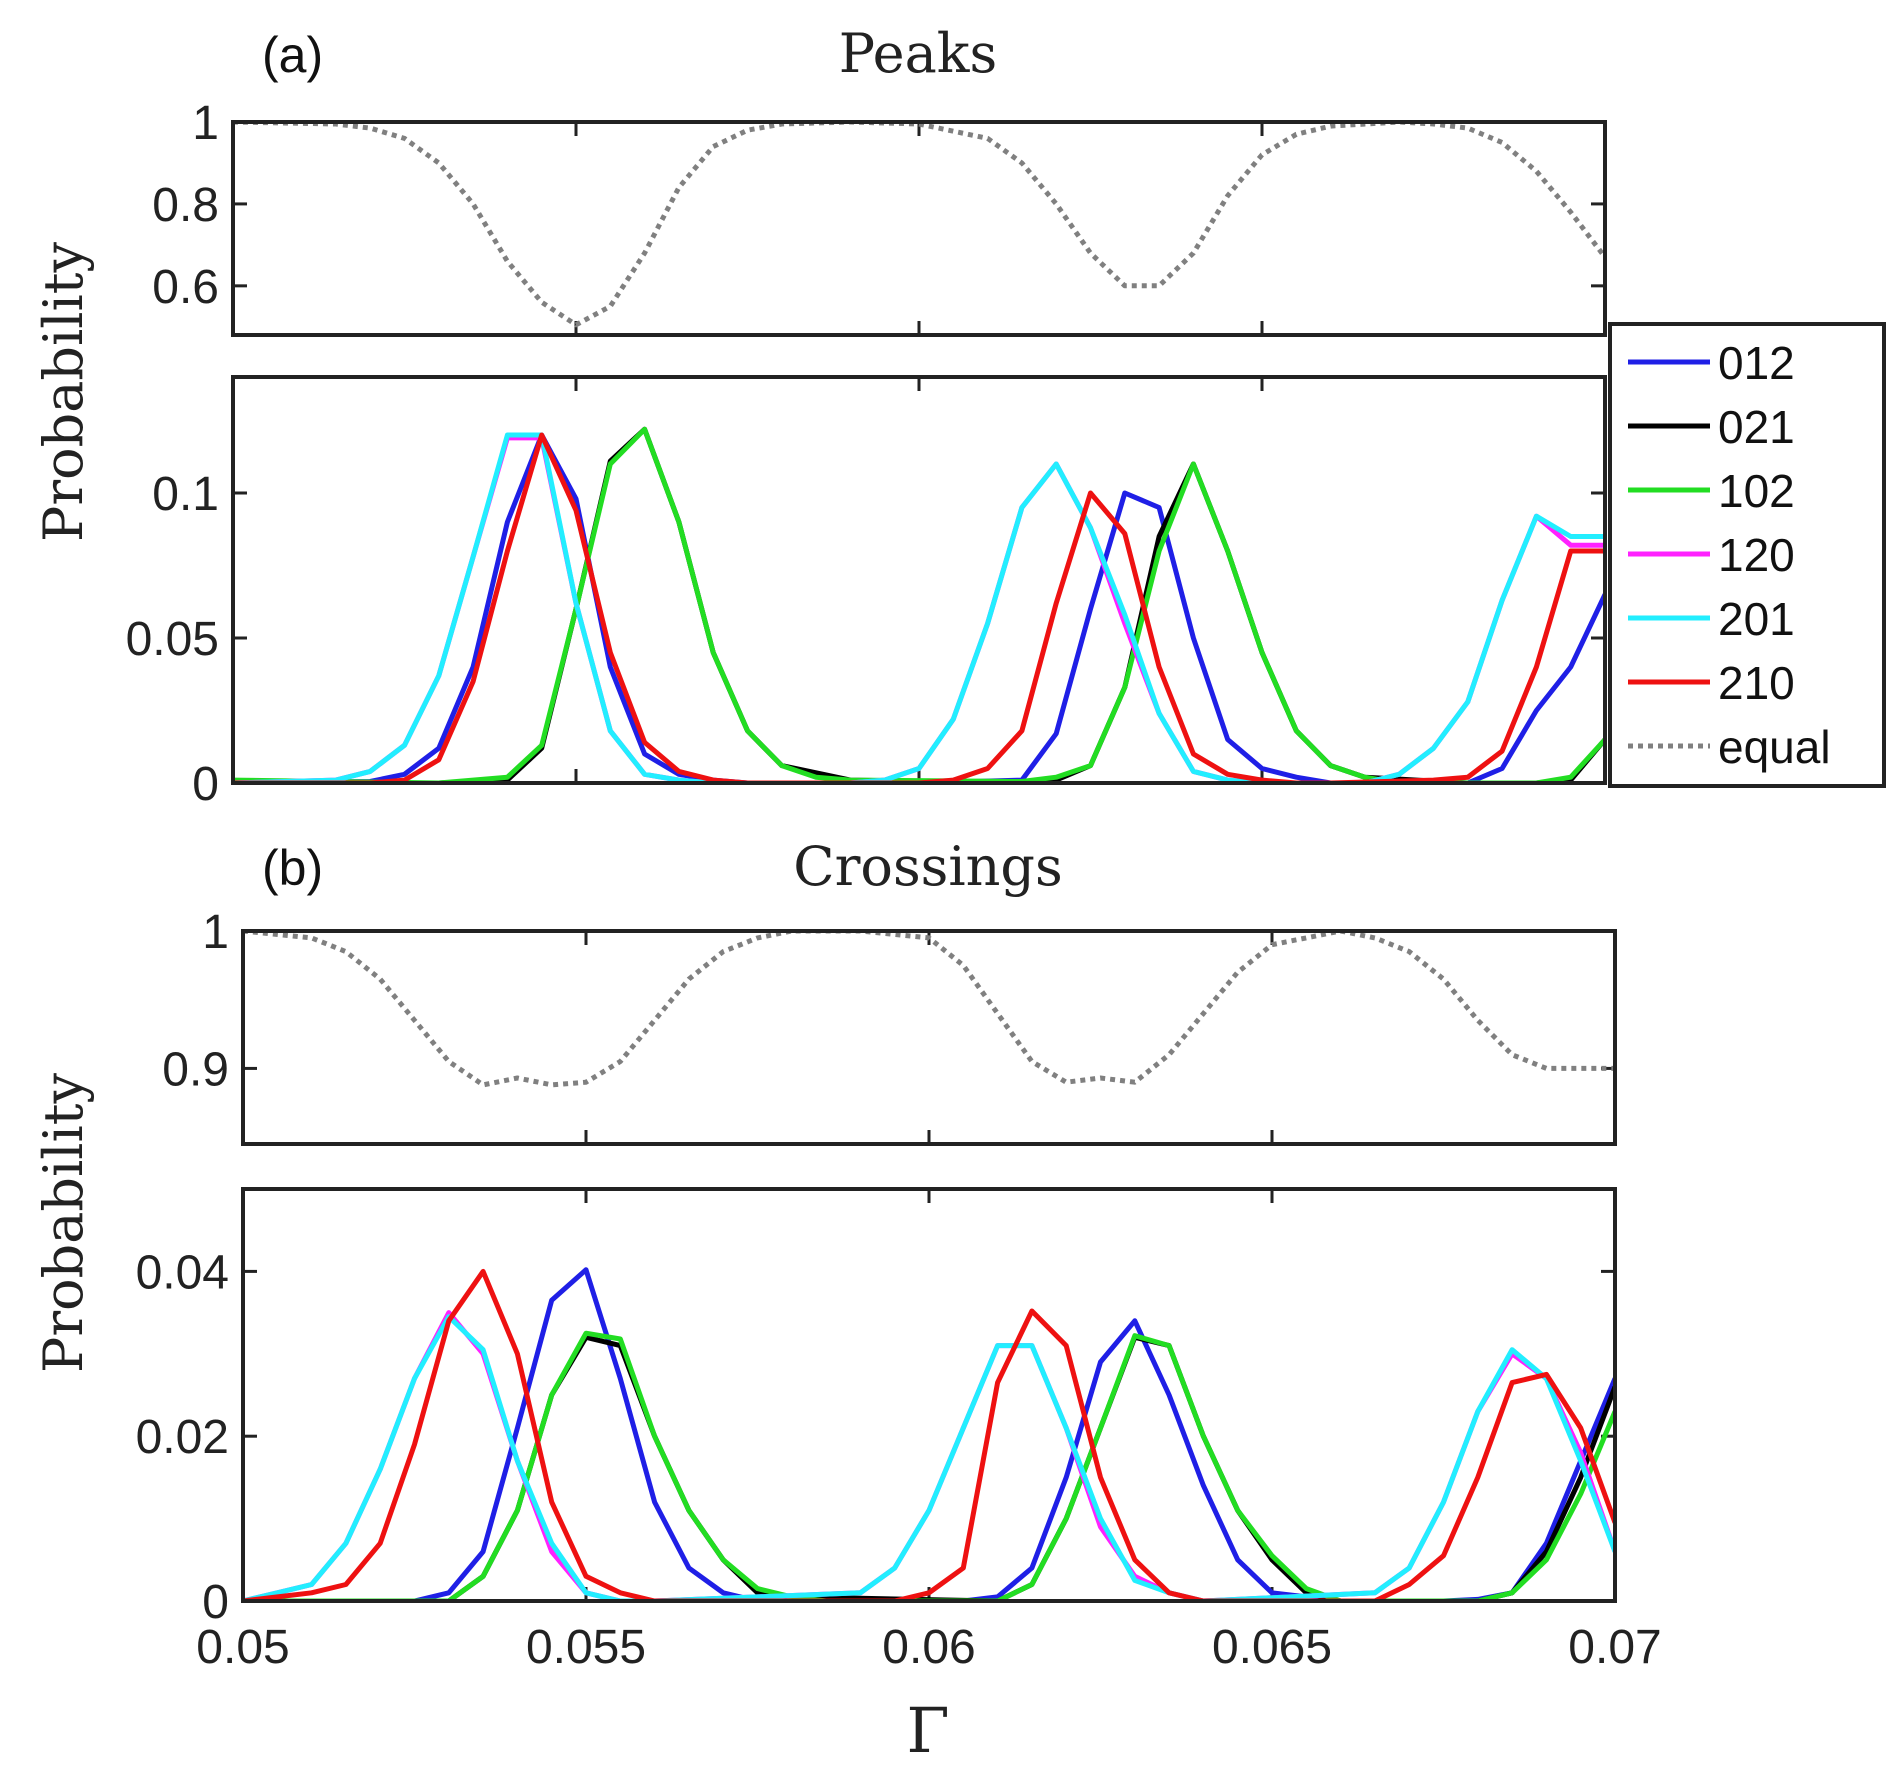  Describe the element at coordinates (63, 1223) in the screenshot. I see `ylabel-b: Probability` at that location.